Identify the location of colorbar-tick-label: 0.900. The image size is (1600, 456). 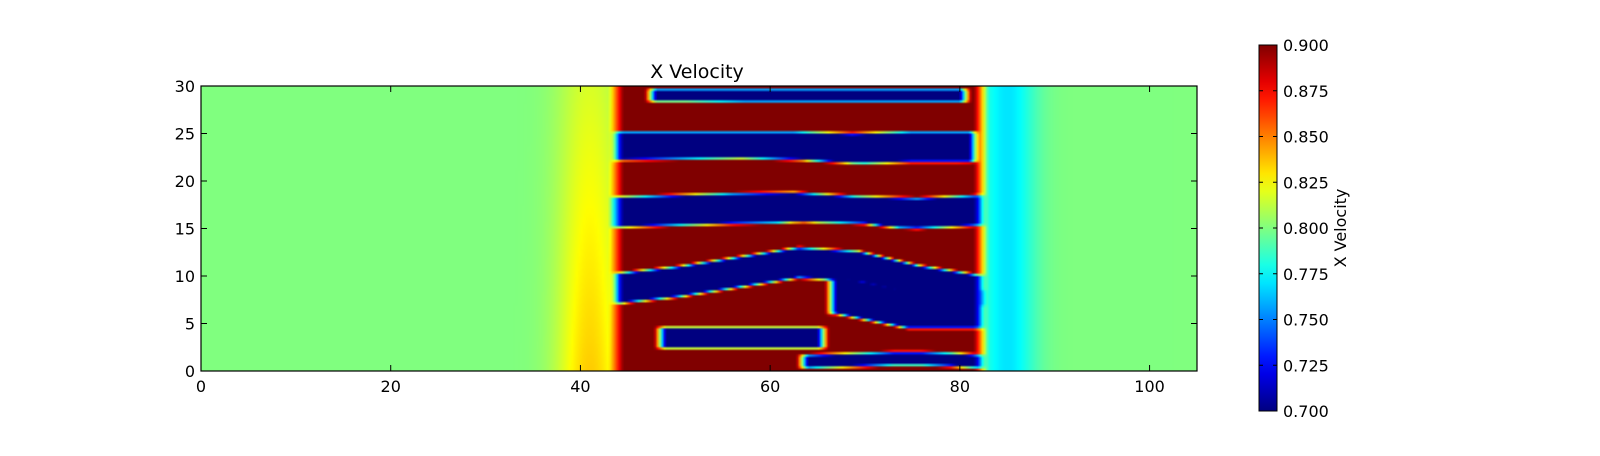
(1306, 45).